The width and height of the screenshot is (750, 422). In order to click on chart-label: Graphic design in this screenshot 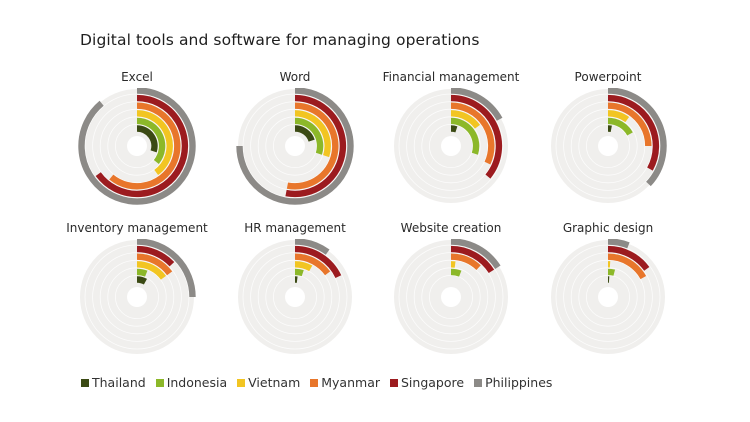, I will do `click(608, 228)`.